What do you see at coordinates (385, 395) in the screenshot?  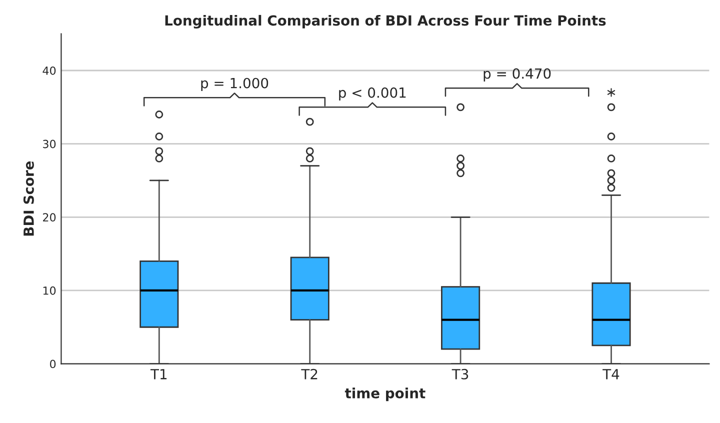 I see `x-axis-title: time point` at bounding box center [385, 395].